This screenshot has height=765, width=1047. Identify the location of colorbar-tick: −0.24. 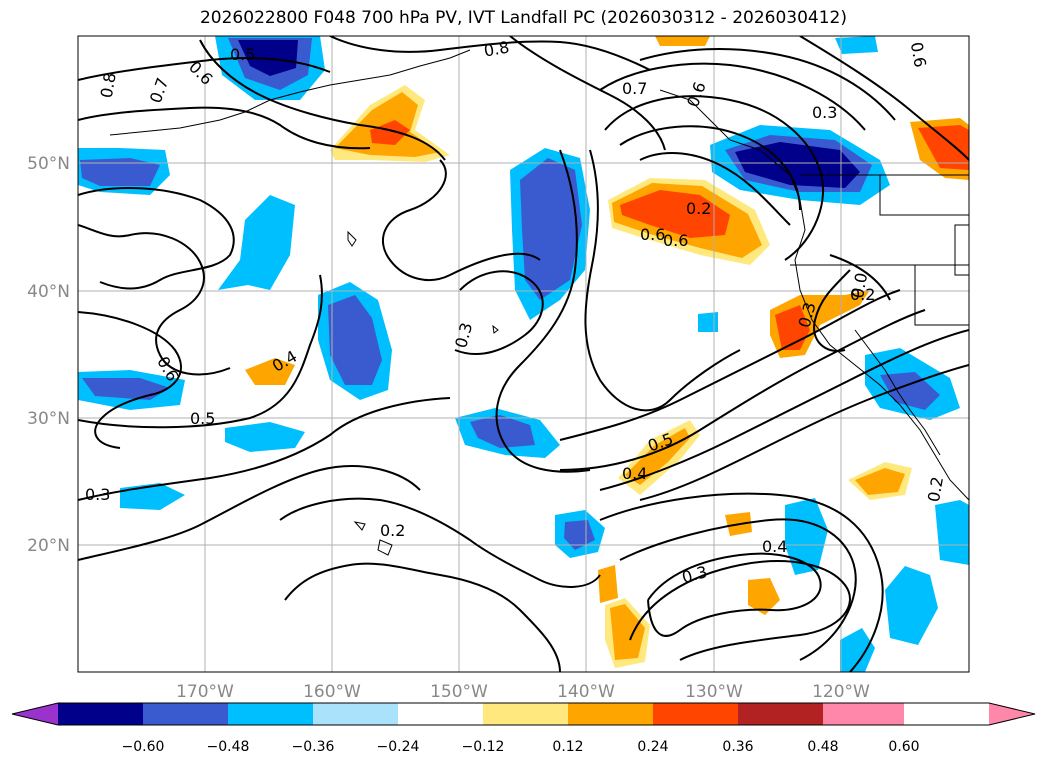
(398, 747).